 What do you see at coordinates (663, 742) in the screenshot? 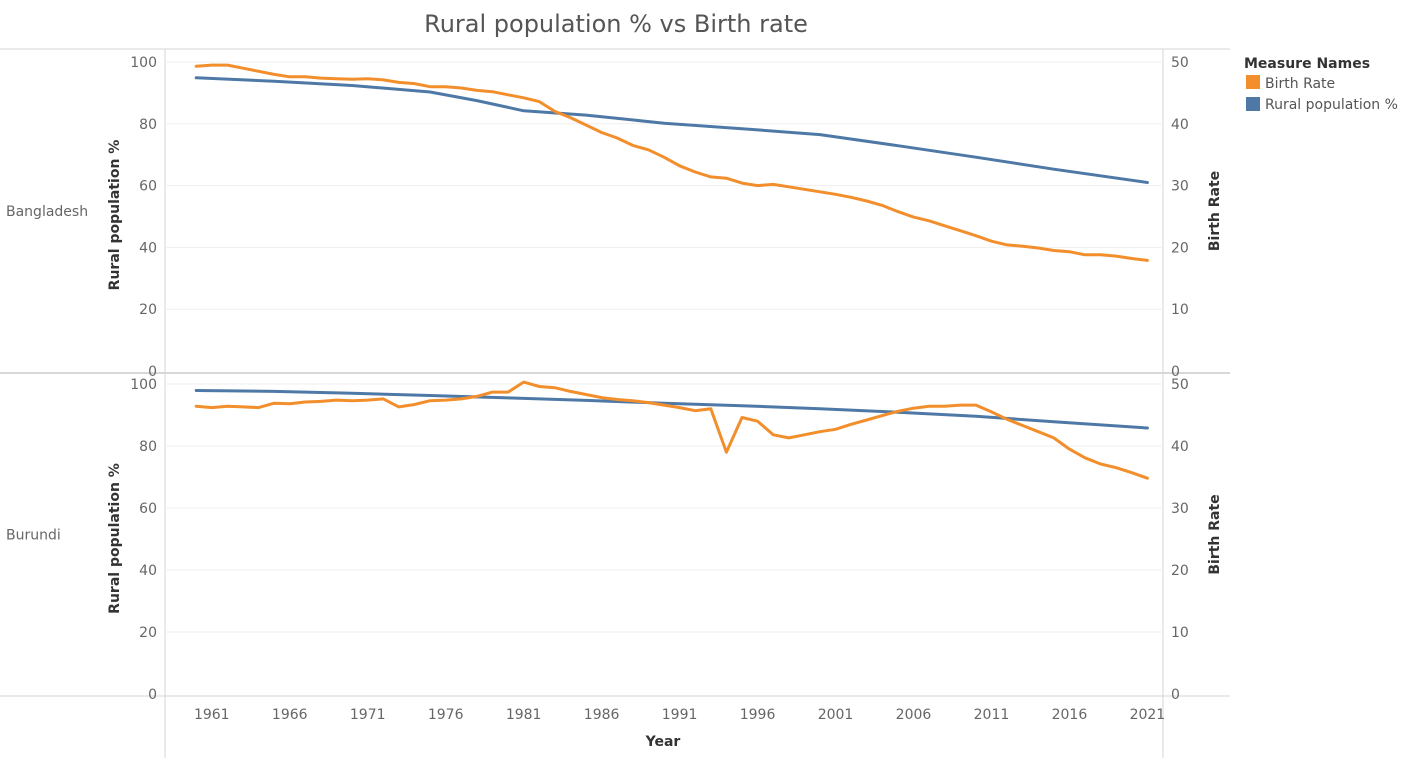
I see `x-axis-title: Year` at bounding box center [663, 742].